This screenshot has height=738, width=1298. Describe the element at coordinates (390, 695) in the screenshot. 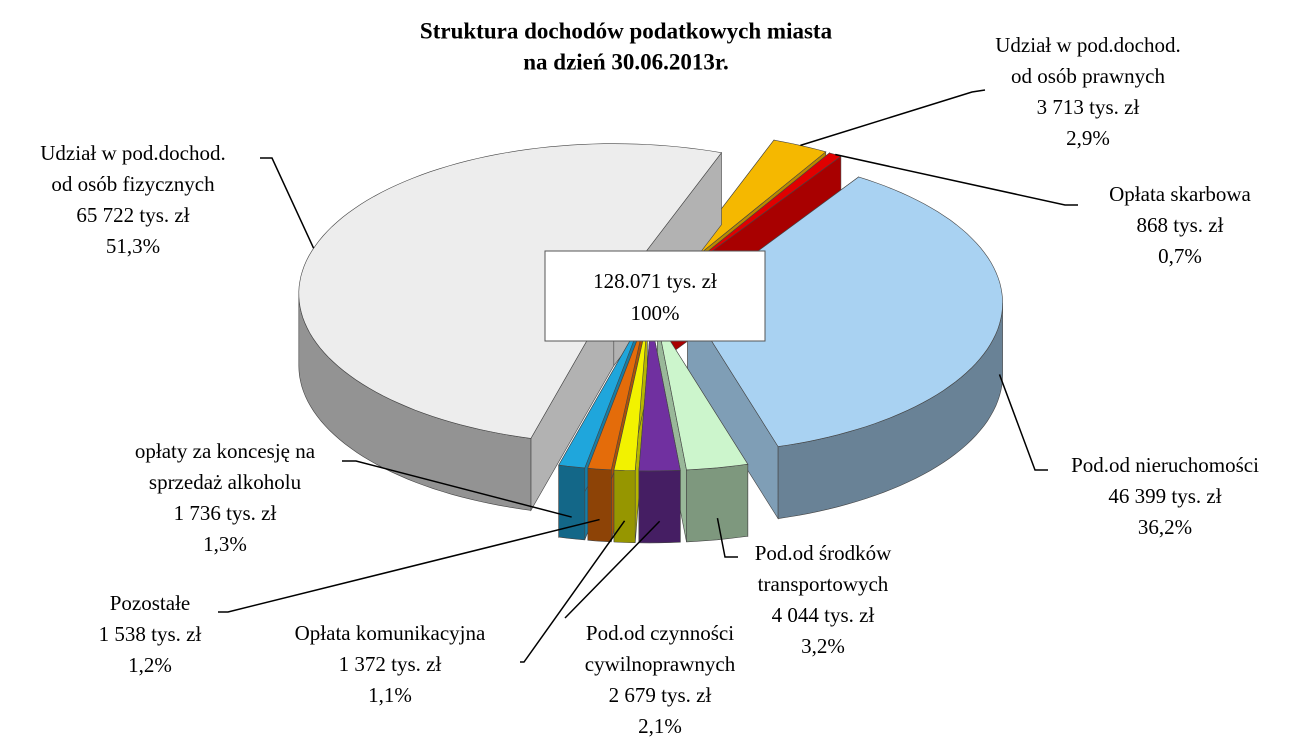

I see `data-label: 1,1%` at that location.